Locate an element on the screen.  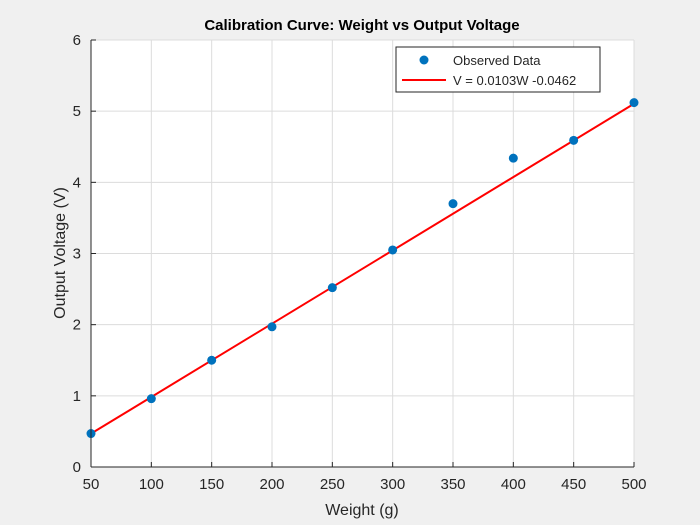
legend-label-fit: V = 0.0103W -0.0462 is located at coordinates (514, 80).